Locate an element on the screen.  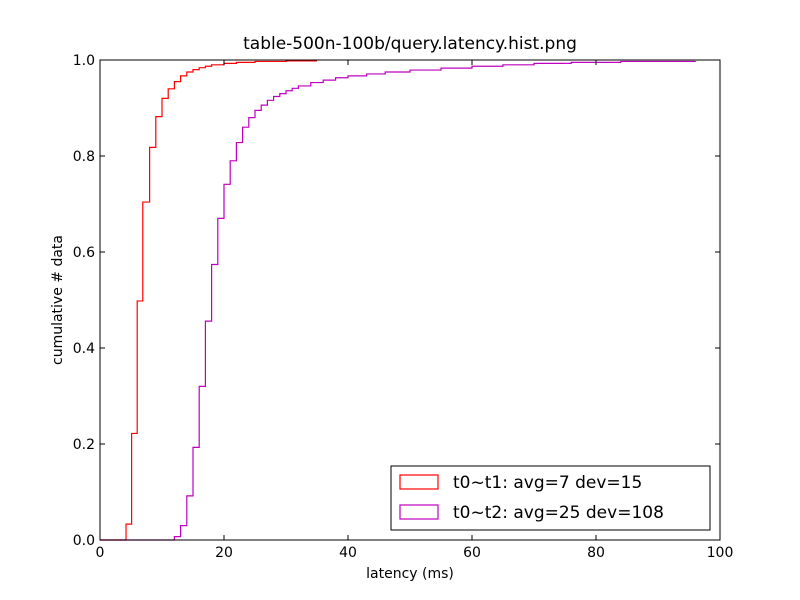
legend: t0~t1: avg=7 dev=15 t0~t2: avg=25 dev=108 is located at coordinates (550, 498).